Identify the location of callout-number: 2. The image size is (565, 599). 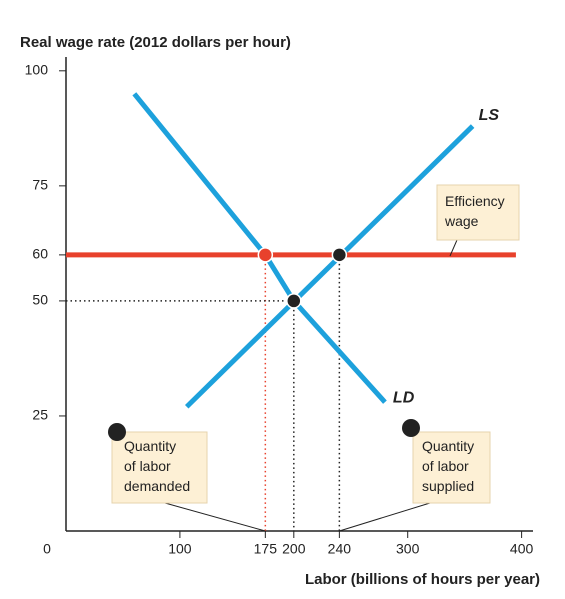
(411, 428).